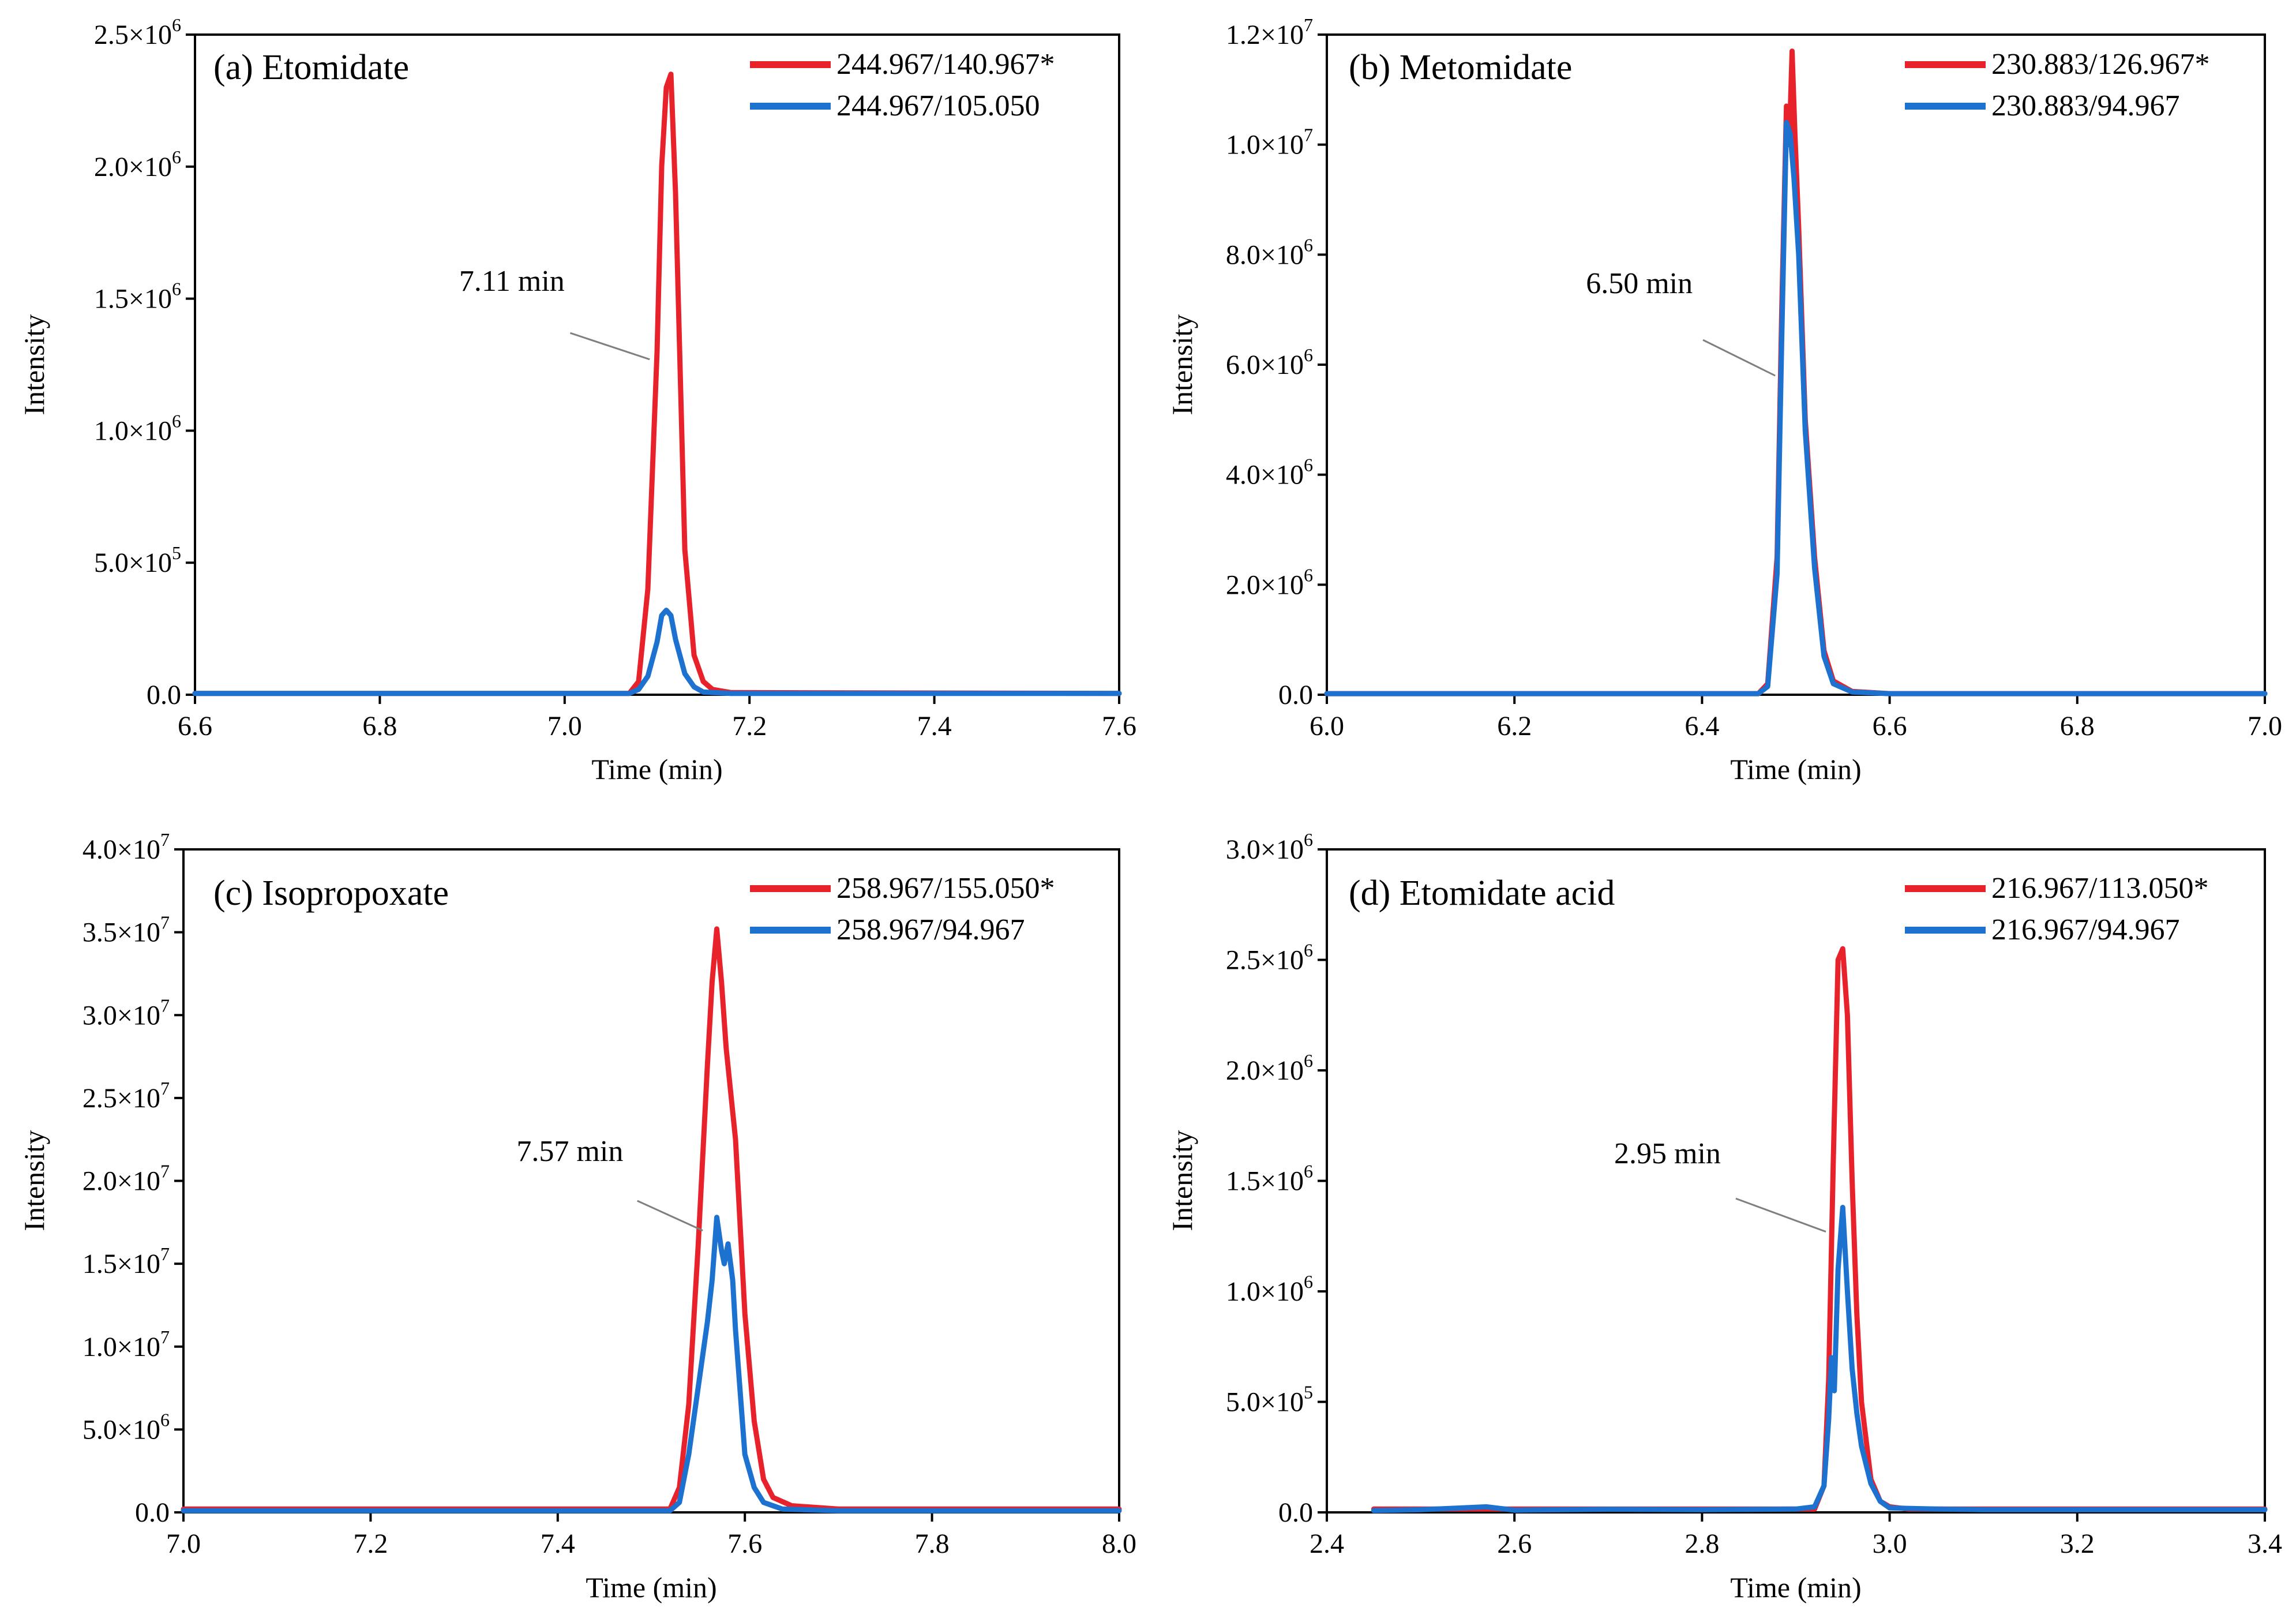 This screenshot has width=2296, height=1622. I want to click on legend: 230.883/126.967* 230.883/94.967, so click(2057, 85).